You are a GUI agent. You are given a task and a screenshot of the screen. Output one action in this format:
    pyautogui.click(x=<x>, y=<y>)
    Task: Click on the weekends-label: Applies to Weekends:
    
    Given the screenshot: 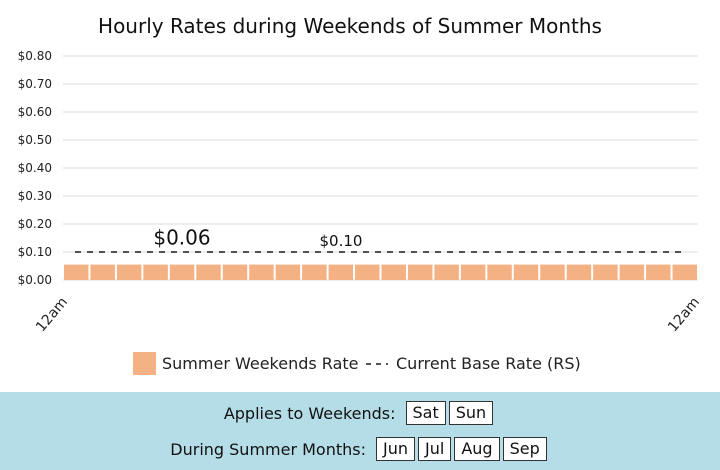 What is the action you would take?
    pyautogui.click(x=309, y=413)
    